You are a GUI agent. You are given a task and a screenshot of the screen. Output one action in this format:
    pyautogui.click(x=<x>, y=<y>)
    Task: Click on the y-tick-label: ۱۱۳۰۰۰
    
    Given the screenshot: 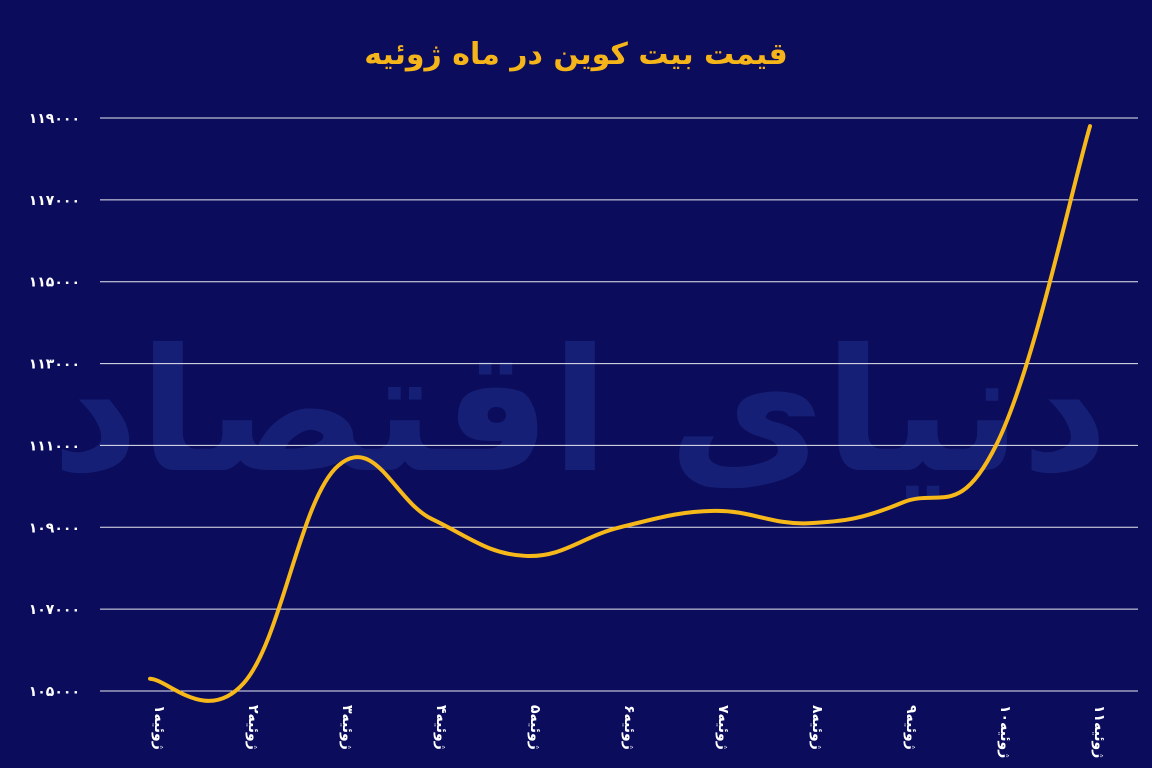 What is the action you would take?
    pyautogui.click(x=54, y=365)
    